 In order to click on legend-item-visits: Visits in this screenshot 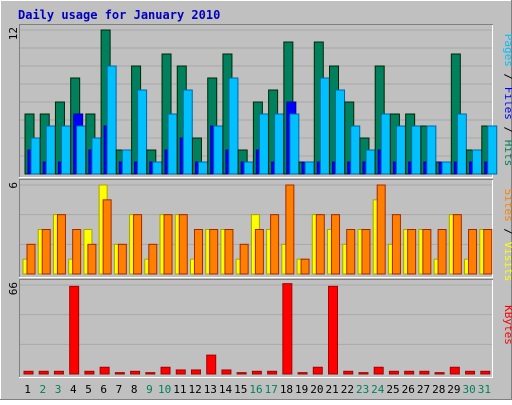, I will do `click(507, 262)`.